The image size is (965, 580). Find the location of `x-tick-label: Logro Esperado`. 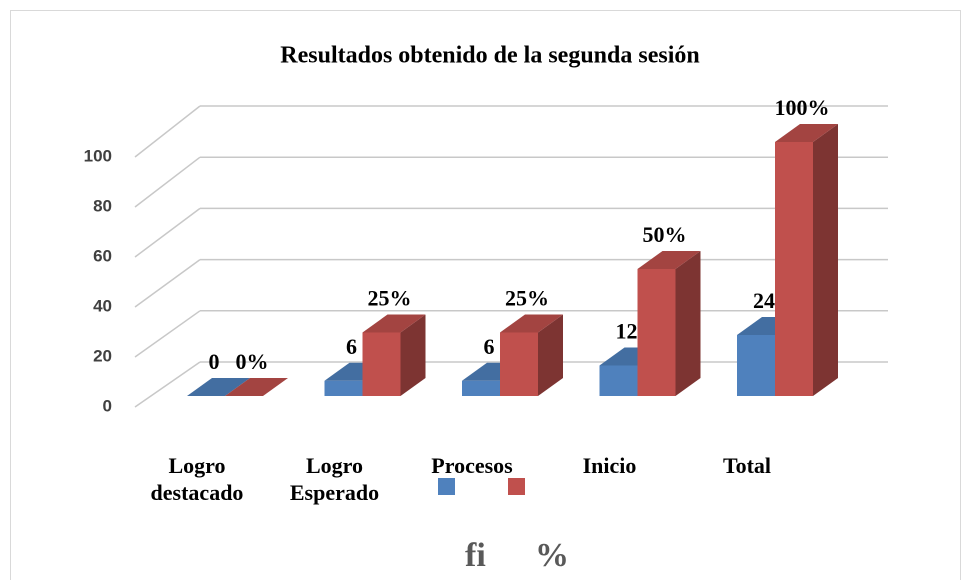

x-tick-label: Logro Esperado is located at coordinates (334, 479).